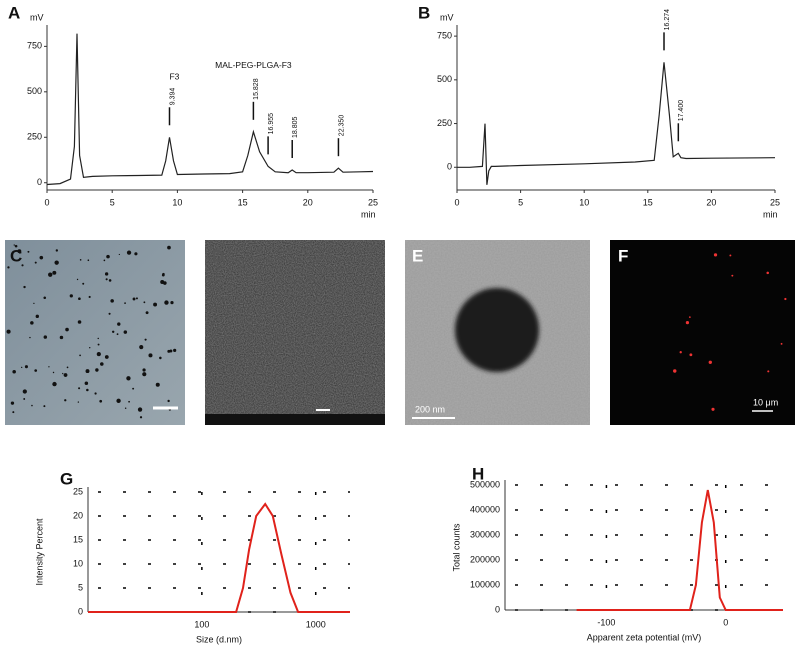 Image resolution: width=801 pixels, height=648 pixels. What do you see at coordinates (172, 97) in the screenshot?
I see `peak-label: 9.394` at bounding box center [172, 97].